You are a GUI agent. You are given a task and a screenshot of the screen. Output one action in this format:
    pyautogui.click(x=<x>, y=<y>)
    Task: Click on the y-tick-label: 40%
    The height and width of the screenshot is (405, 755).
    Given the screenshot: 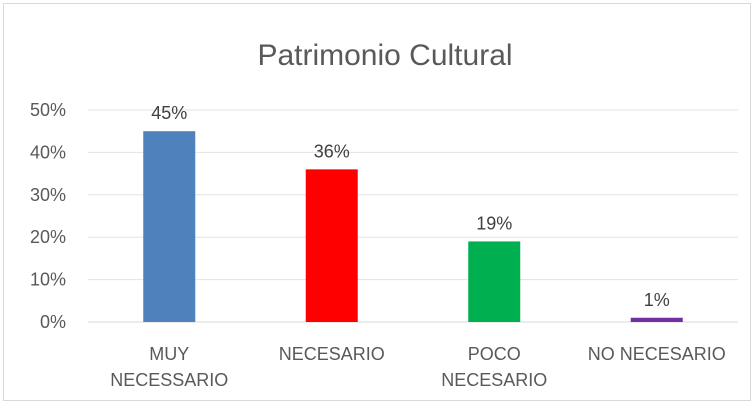 What is the action you would take?
    pyautogui.click(x=48, y=152)
    